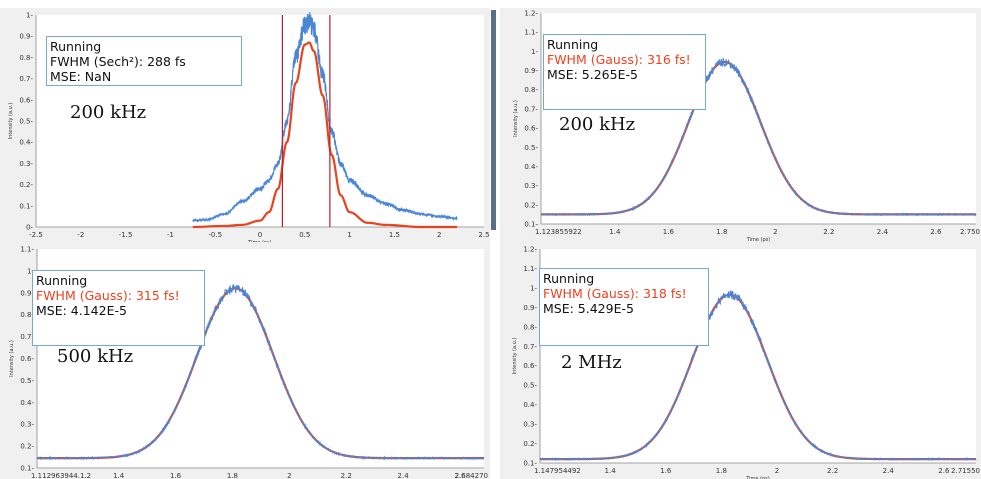 The width and height of the screenshot is (981, 479). I want to click on measured-trace, so click(325, 117).